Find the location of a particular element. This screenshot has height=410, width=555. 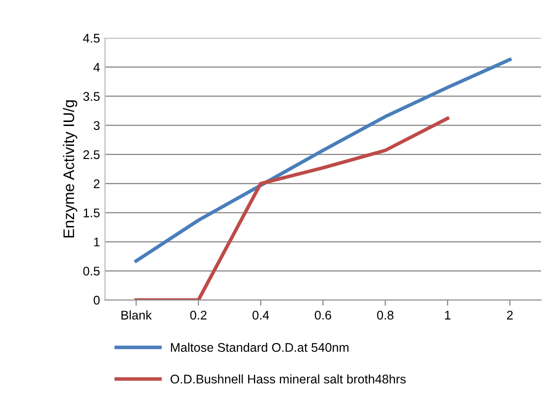

y-tick-label: 2 is located at coordinates (97, 183).